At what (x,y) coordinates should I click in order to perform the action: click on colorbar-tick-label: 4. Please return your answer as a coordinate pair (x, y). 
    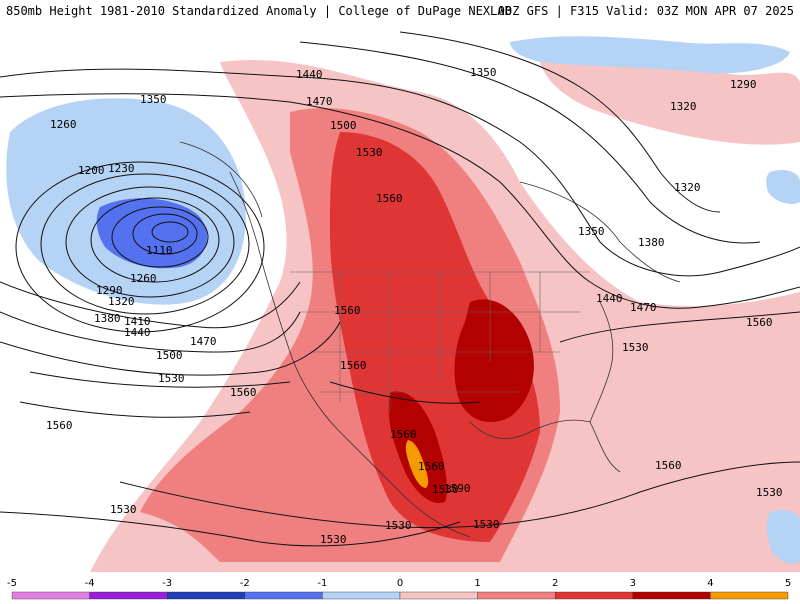
    Looking at the image, I should click on (710, 583).